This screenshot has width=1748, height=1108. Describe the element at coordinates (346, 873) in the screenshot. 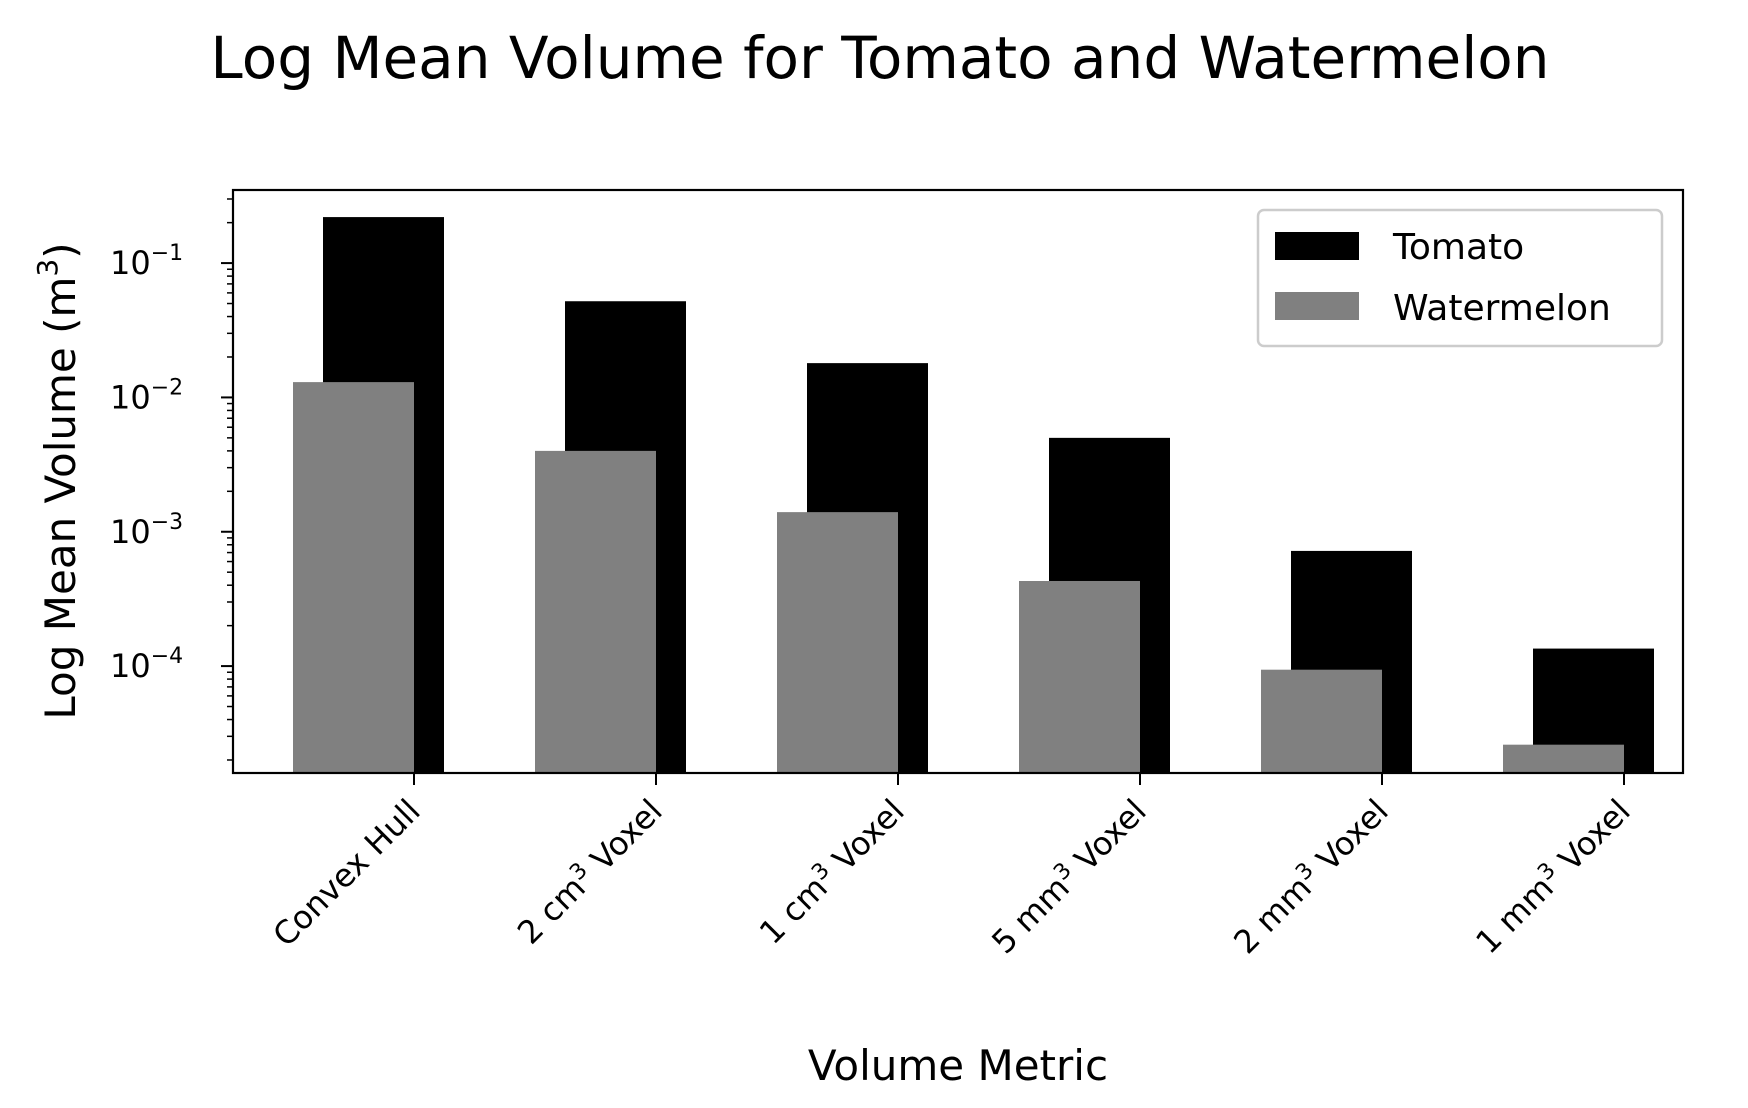

I see `x-tick-label: Convex Hull` at that location.